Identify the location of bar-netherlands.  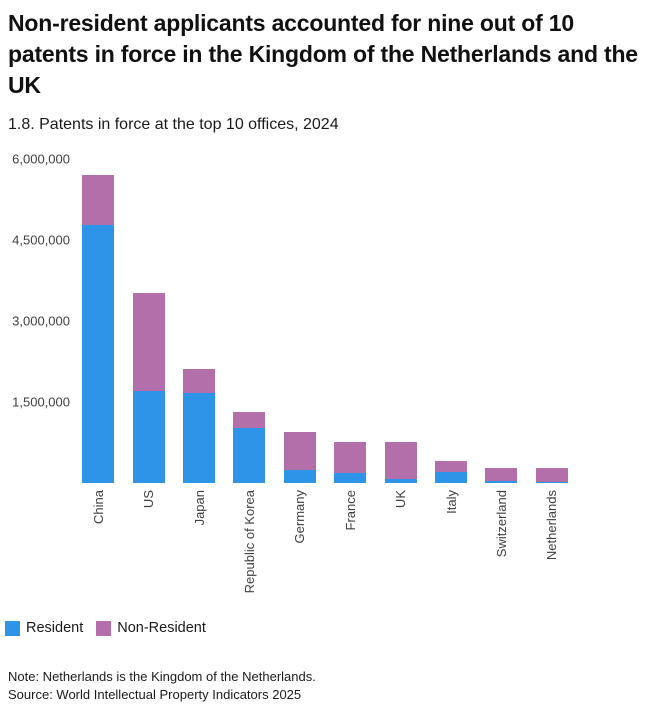
(551, 475).